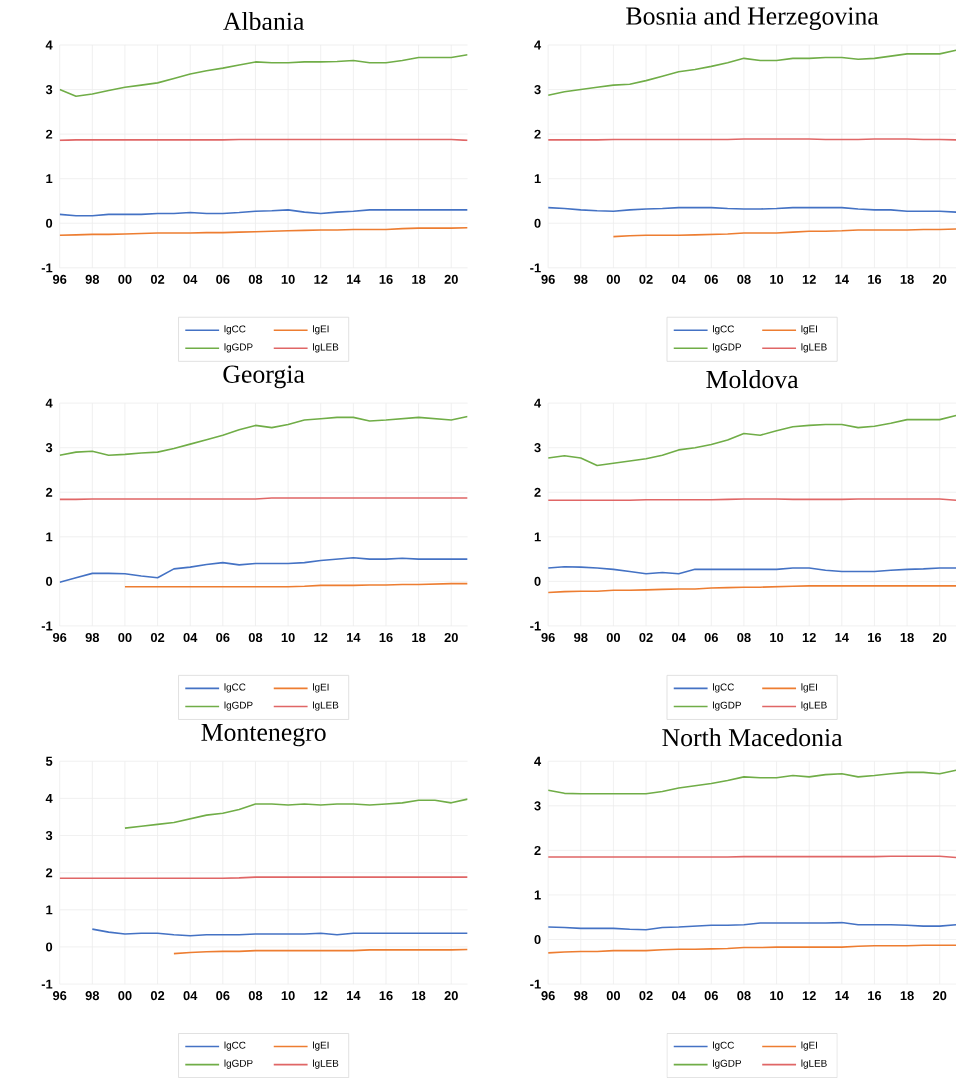 Image resolution: width=976 pixels, height=1078 pixels. I want to click on chart-title: Montenegro, so click(263, 735).